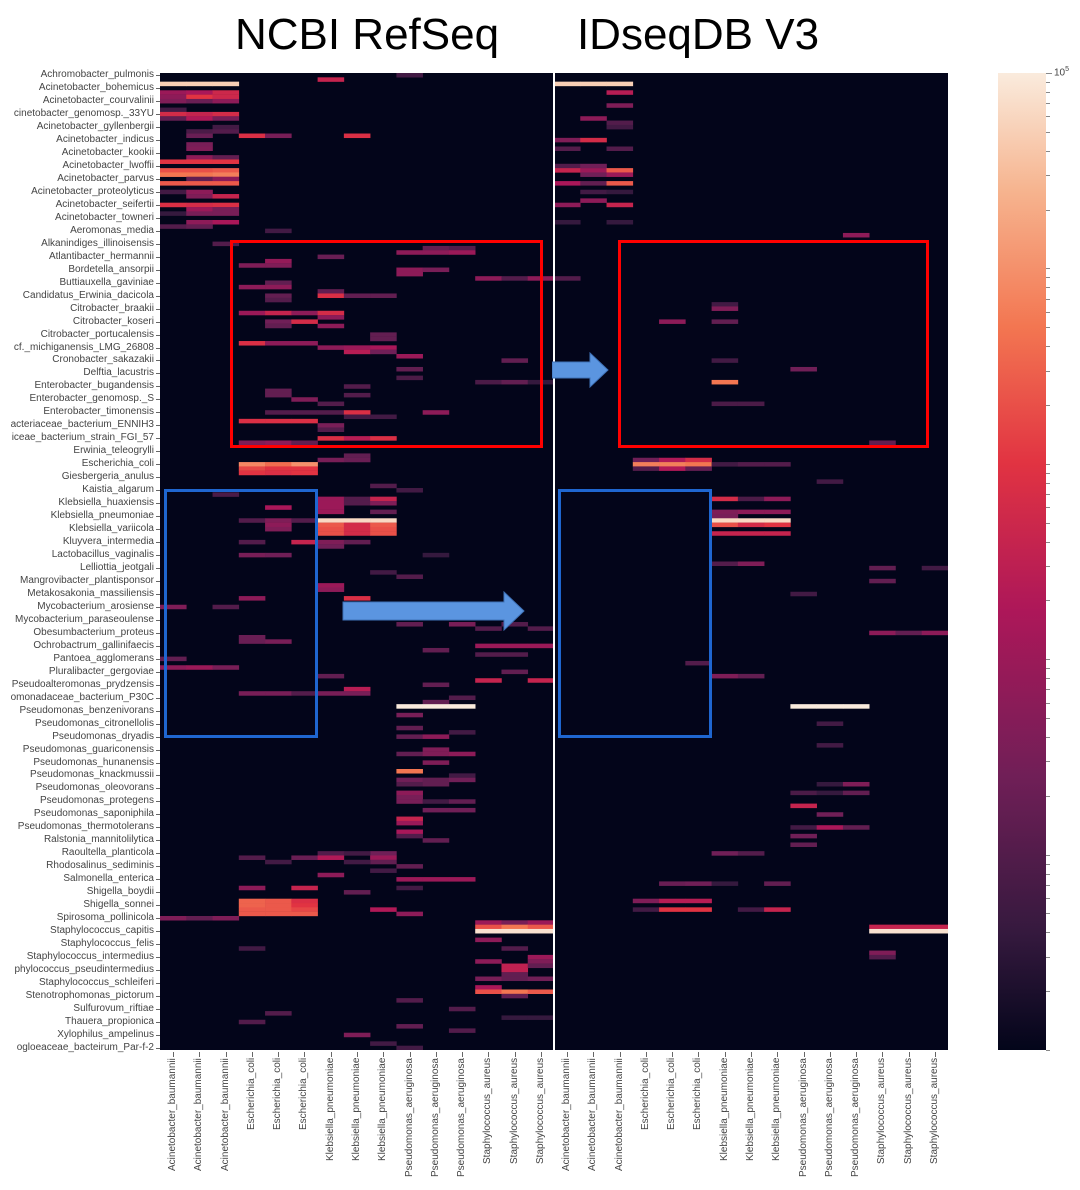 This screenshot has width=1080, height=1190. I want to click on row-label: Erwinia_teleogrylli, so click(116, 451).